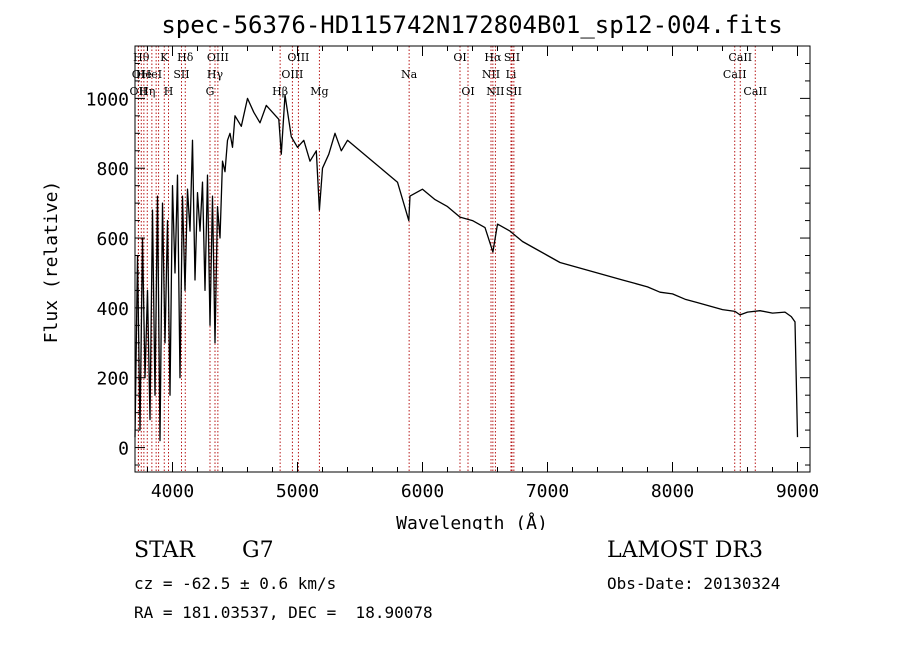  Describe the element at coordinates (112, 379) in the screenshot. I see `y-tick-label: 200` at that location.